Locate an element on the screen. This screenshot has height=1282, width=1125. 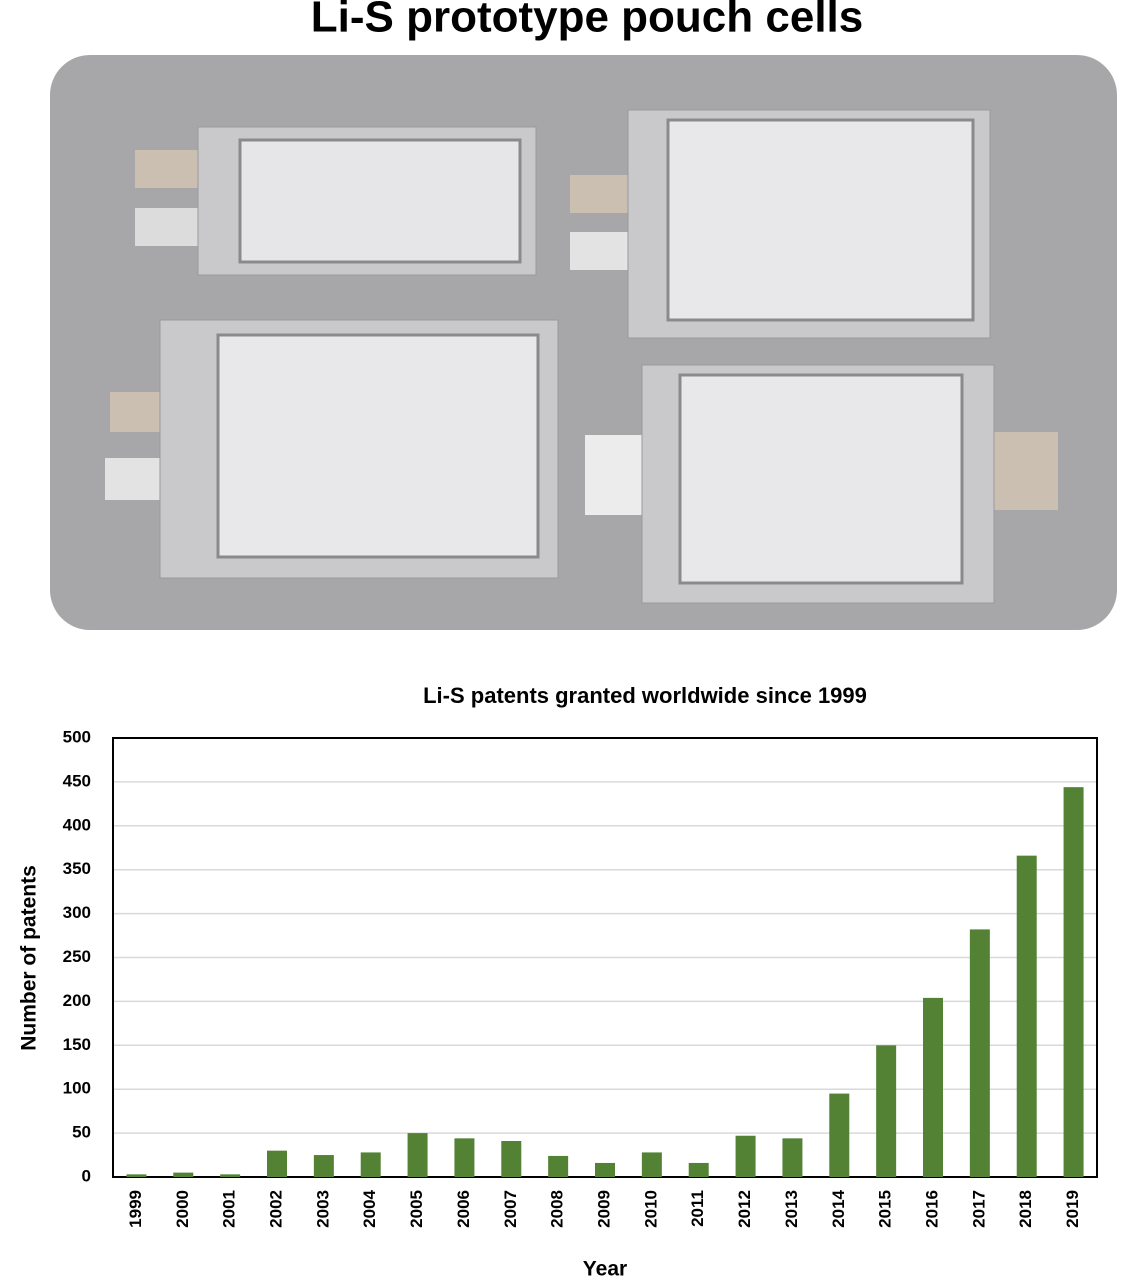
y-tick-label: 300 is located at coordinates (77, 912).